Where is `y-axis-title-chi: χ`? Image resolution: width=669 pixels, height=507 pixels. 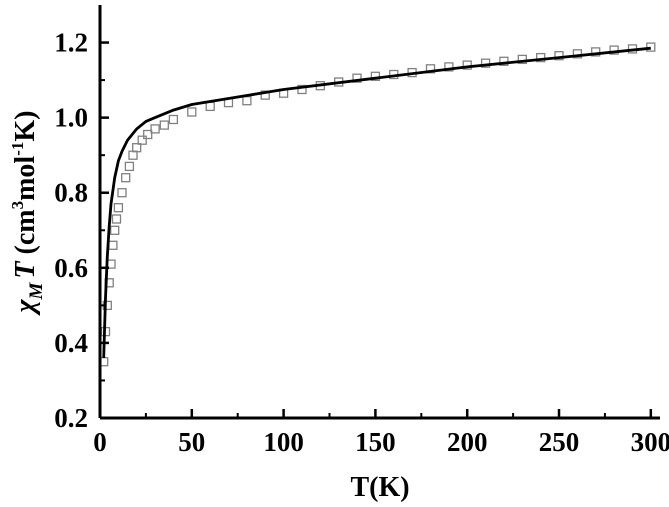 y-axis-title-chi: χ is located at coordinates (25, 308).